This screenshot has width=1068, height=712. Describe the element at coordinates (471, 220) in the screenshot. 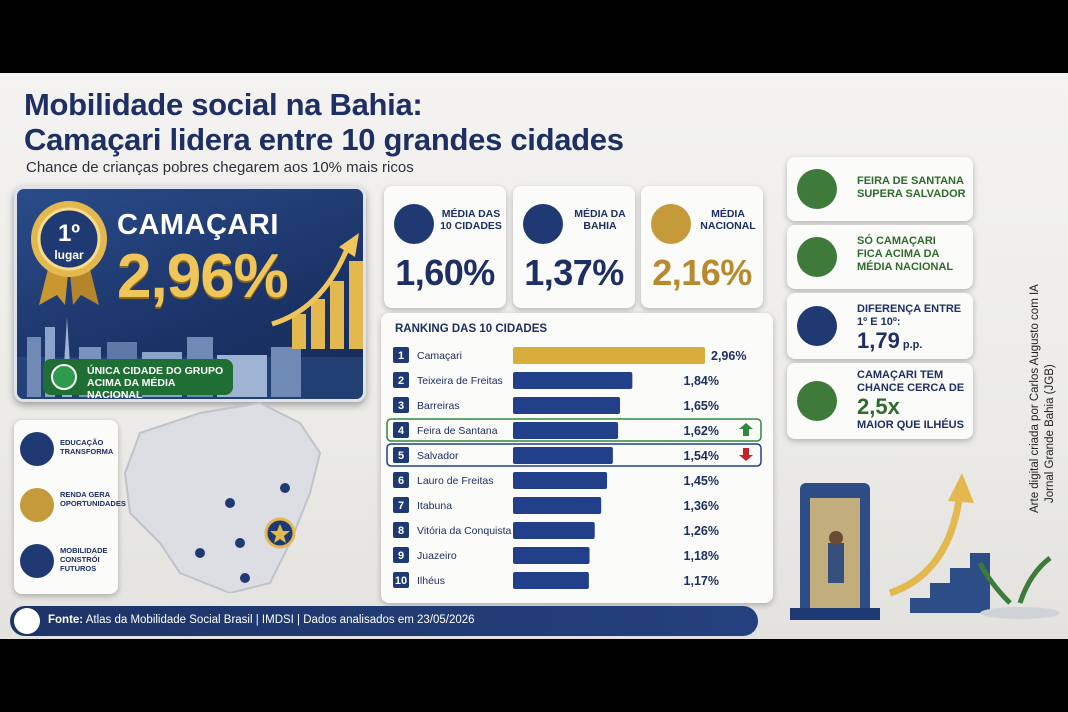

I see `stat-label: MÉDIA DAS 10 CIDADES` at that location.